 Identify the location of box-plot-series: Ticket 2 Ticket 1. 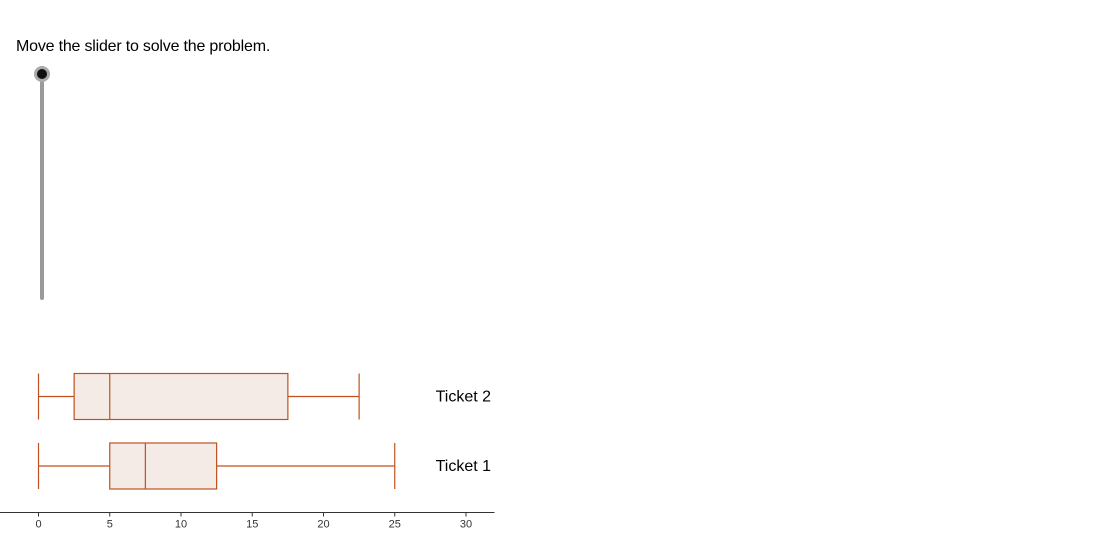
(264, 431).